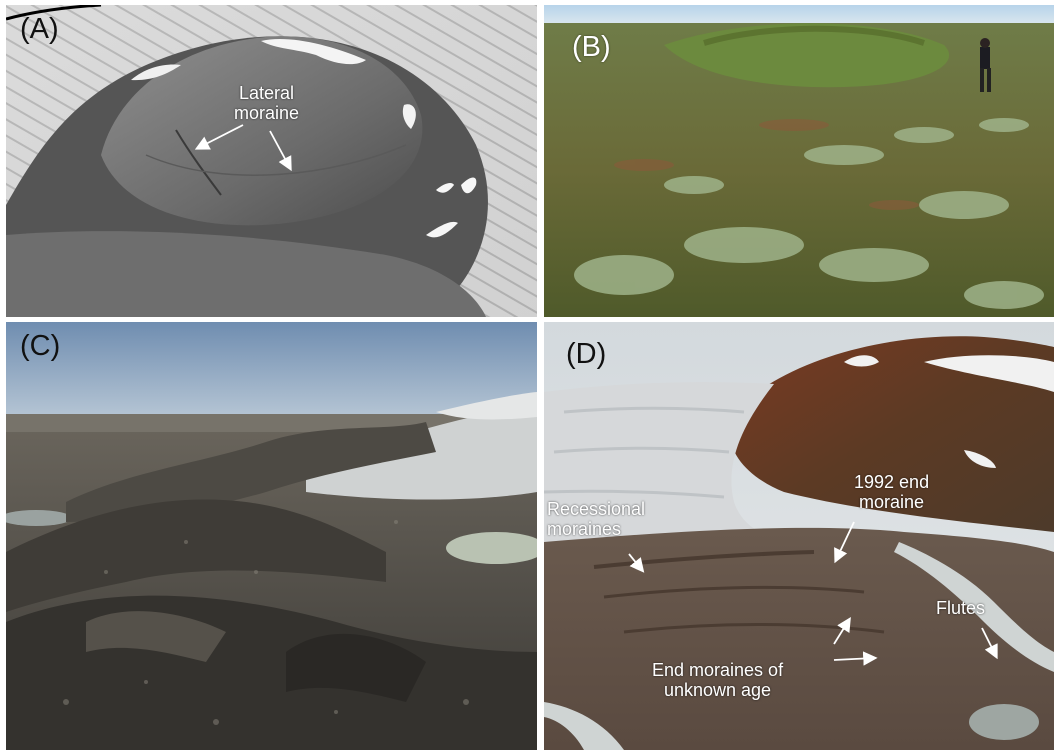 This screenshot has height=750, width=1054. I want to click on panel-d-label: (D), so click(586, 354).